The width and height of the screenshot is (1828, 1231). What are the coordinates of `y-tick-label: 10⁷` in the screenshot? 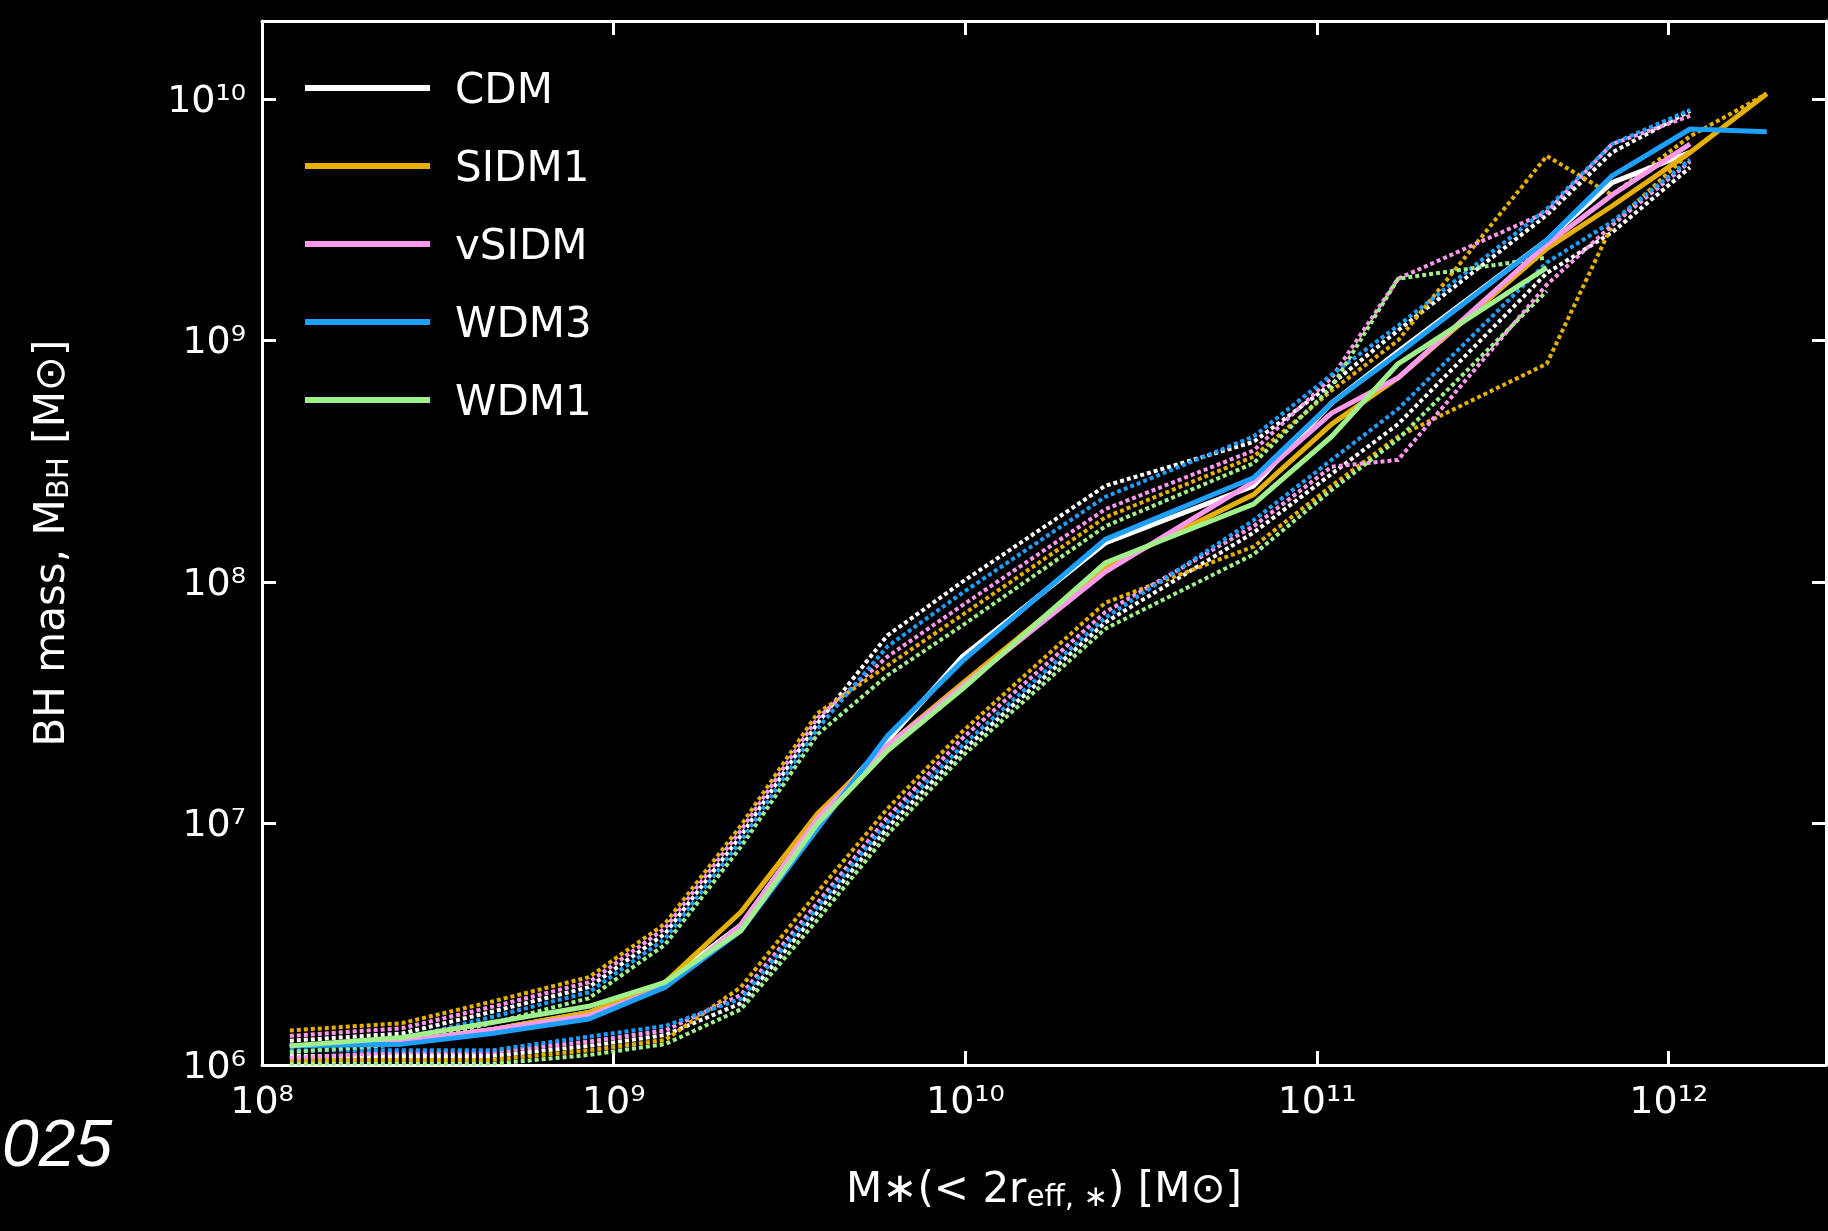 It's located at (214, 823).